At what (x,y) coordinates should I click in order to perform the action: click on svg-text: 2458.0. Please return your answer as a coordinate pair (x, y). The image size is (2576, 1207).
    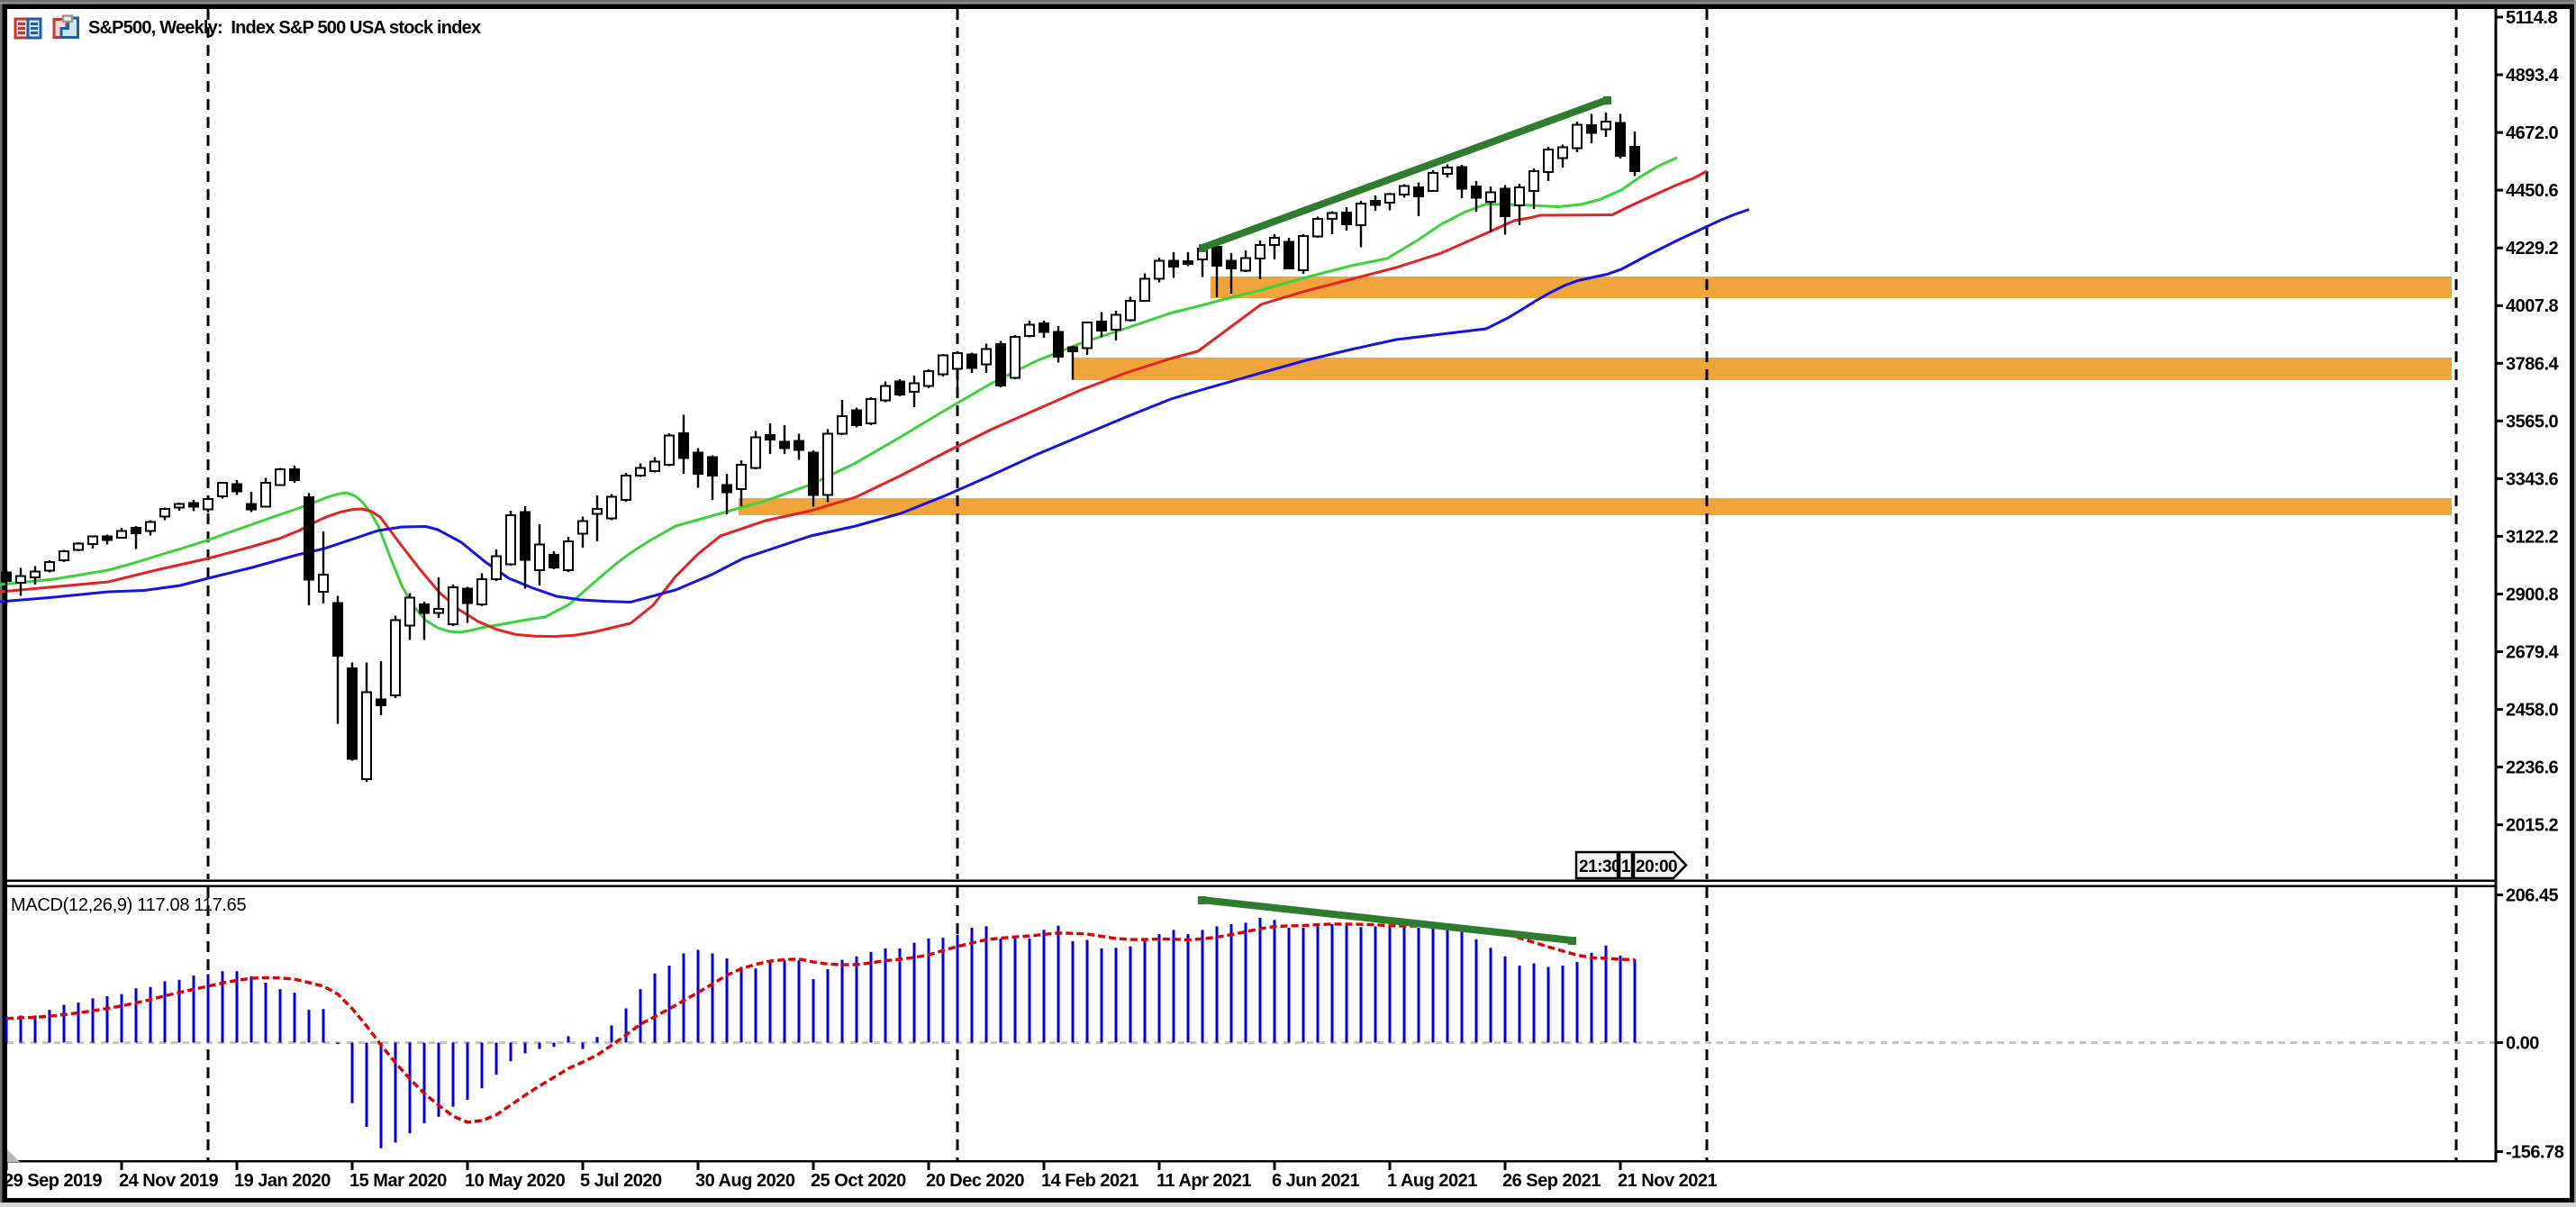
    Looking at the image, I should click on (2532, 711).